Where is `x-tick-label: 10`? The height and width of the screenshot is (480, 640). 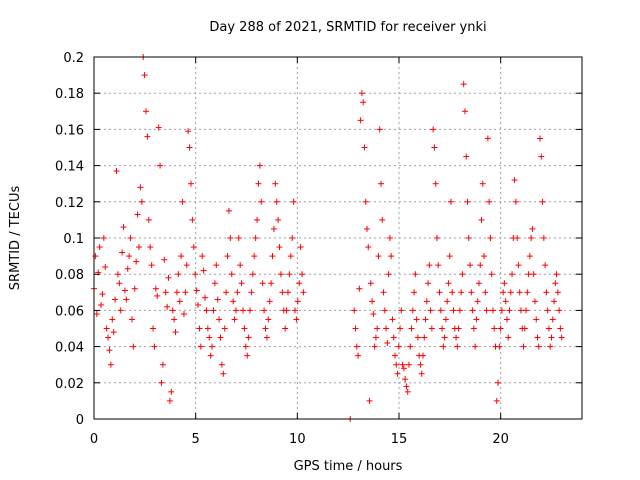
x-tick-label: 10 is located at coordinates (297, 439).